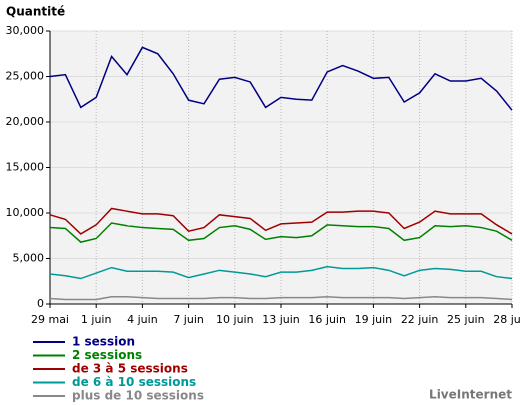 The width and height of the screenshot is (520, 405). Describe the element at coordinates (107, 355) in the screenshot. I see `legend-label: 2 sessions` at that location.